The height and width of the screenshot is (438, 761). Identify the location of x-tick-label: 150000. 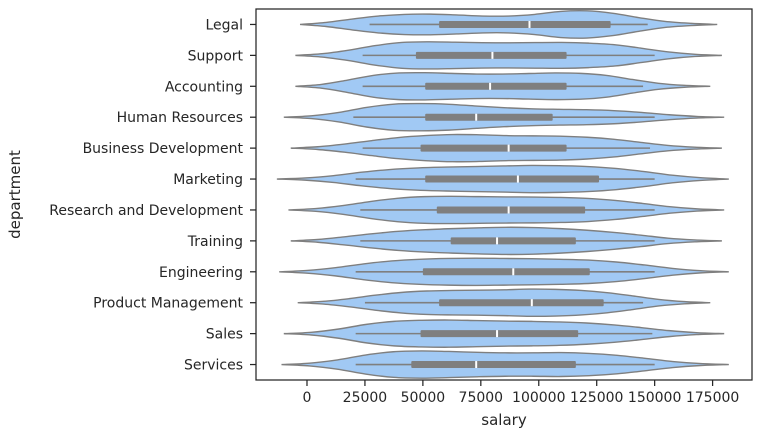
(654, 398).